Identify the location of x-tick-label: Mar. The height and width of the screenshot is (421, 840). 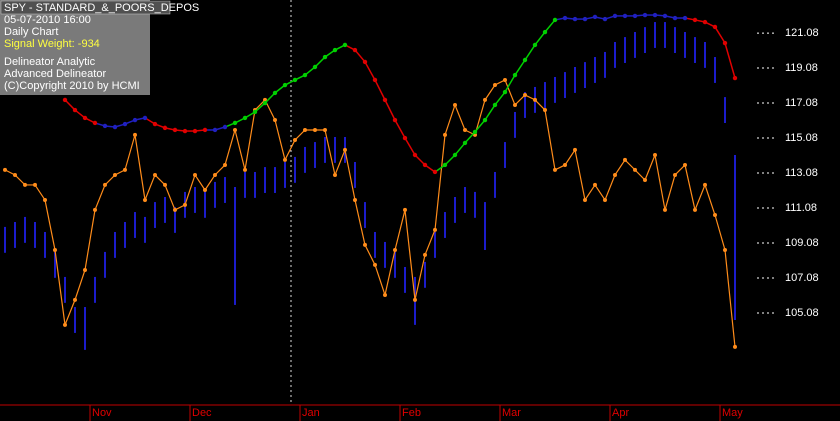
(511, 413).